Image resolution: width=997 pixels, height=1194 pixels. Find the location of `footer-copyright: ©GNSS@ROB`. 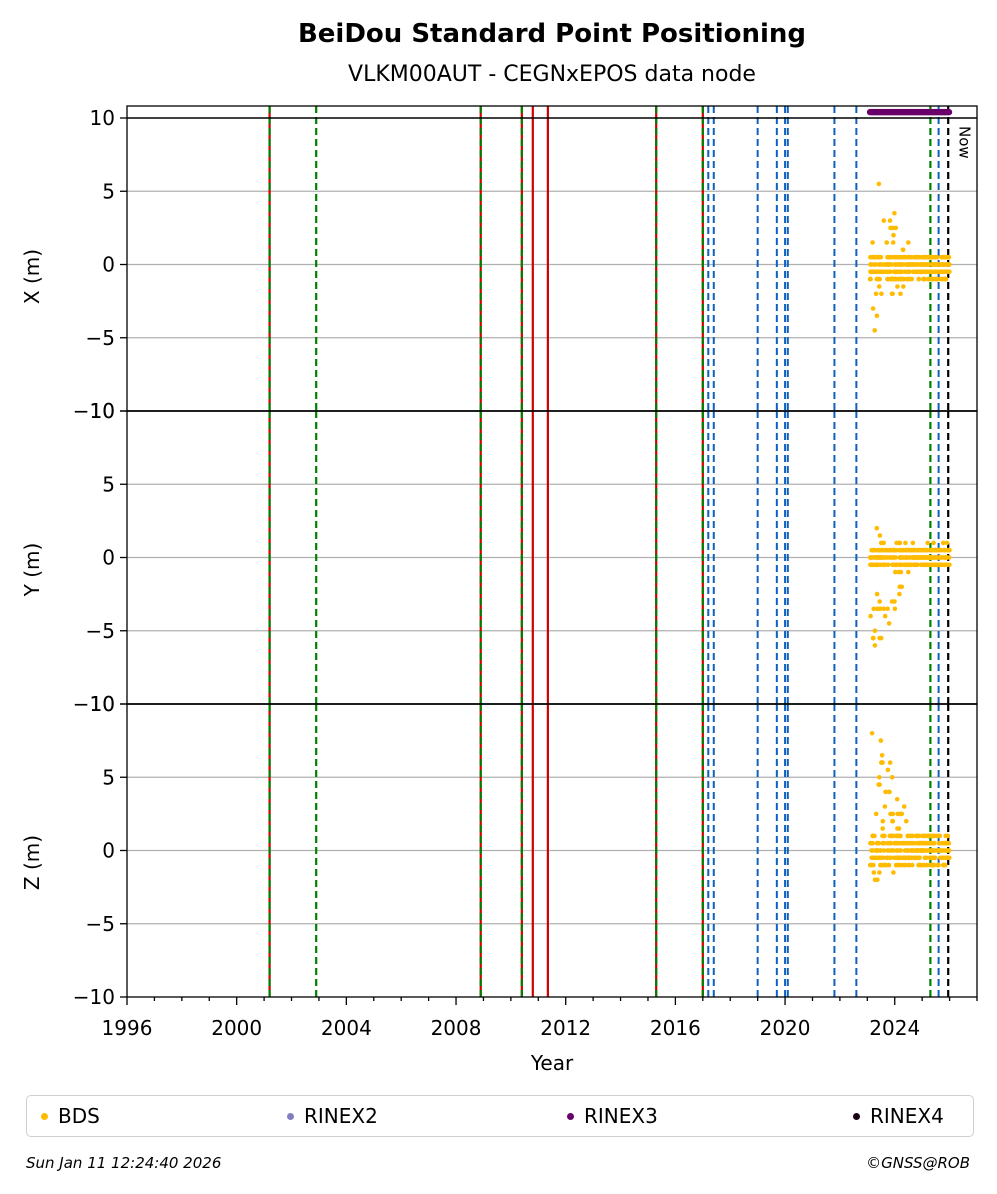

footer-copyright: ©GNSS@ROB is located at coordinates (918, 1163).